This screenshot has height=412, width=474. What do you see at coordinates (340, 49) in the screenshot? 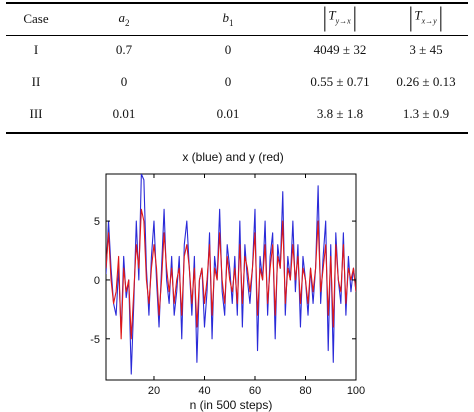
I see `row-1-tyx: 4049 ± 32` at bounding box center [340, 49].